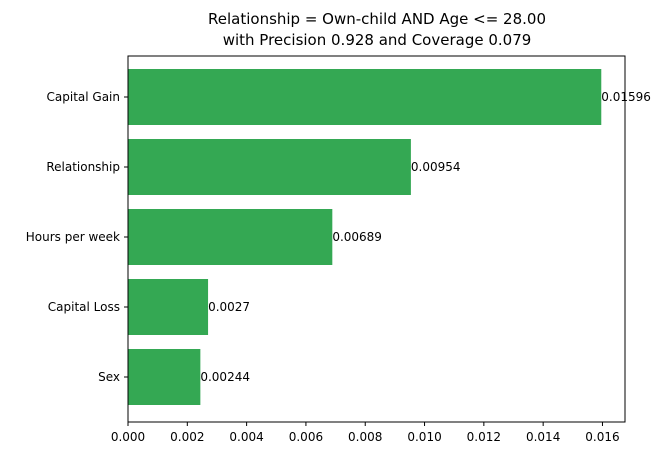 The height and width of the screenshot is (456, 668). Describe the element at coordinates (187, 437) in the screenshot. I see `x-tick-label: 0.002` at that location.